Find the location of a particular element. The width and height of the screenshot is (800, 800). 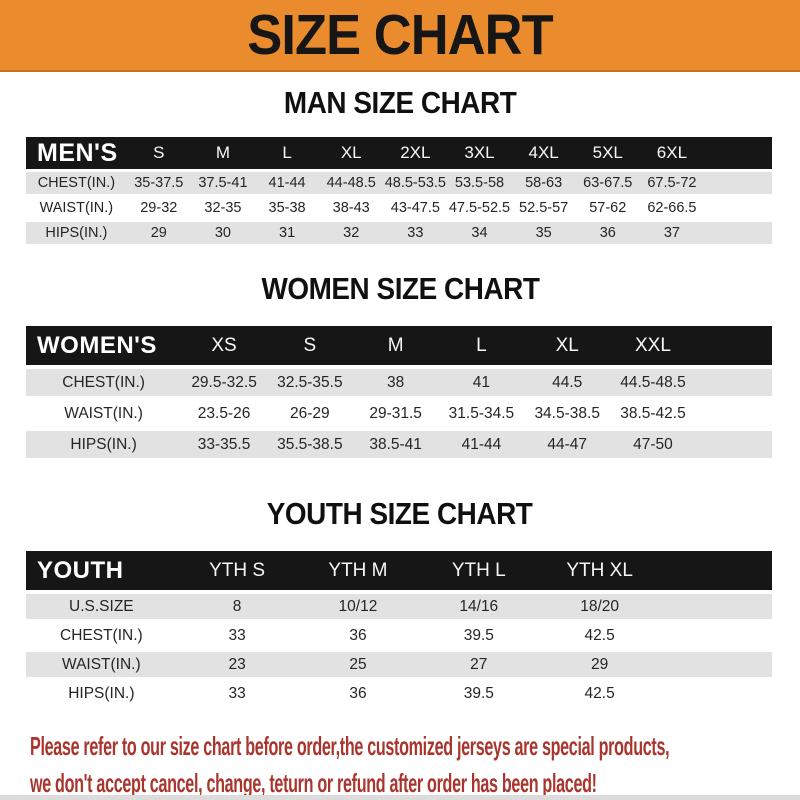

youth-column-header-1: YTH S is located at coordinates (237, 570).